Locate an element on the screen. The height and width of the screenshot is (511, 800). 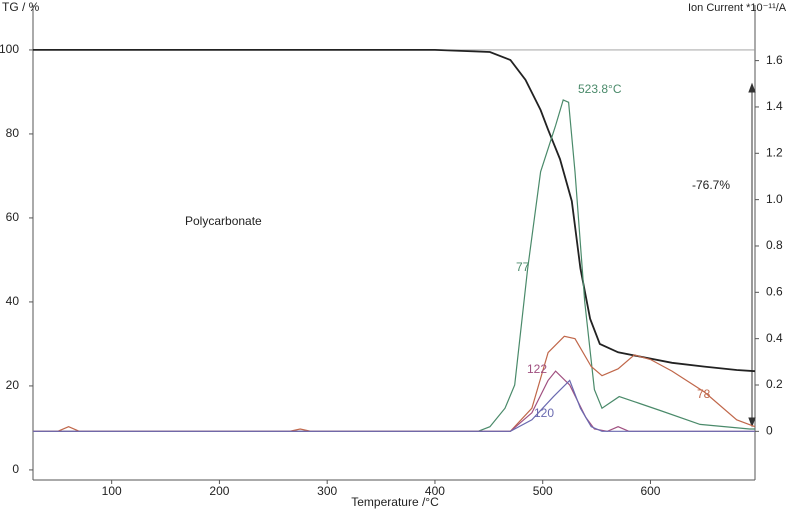
series-label: 78 is located at coordinates (704, 394).